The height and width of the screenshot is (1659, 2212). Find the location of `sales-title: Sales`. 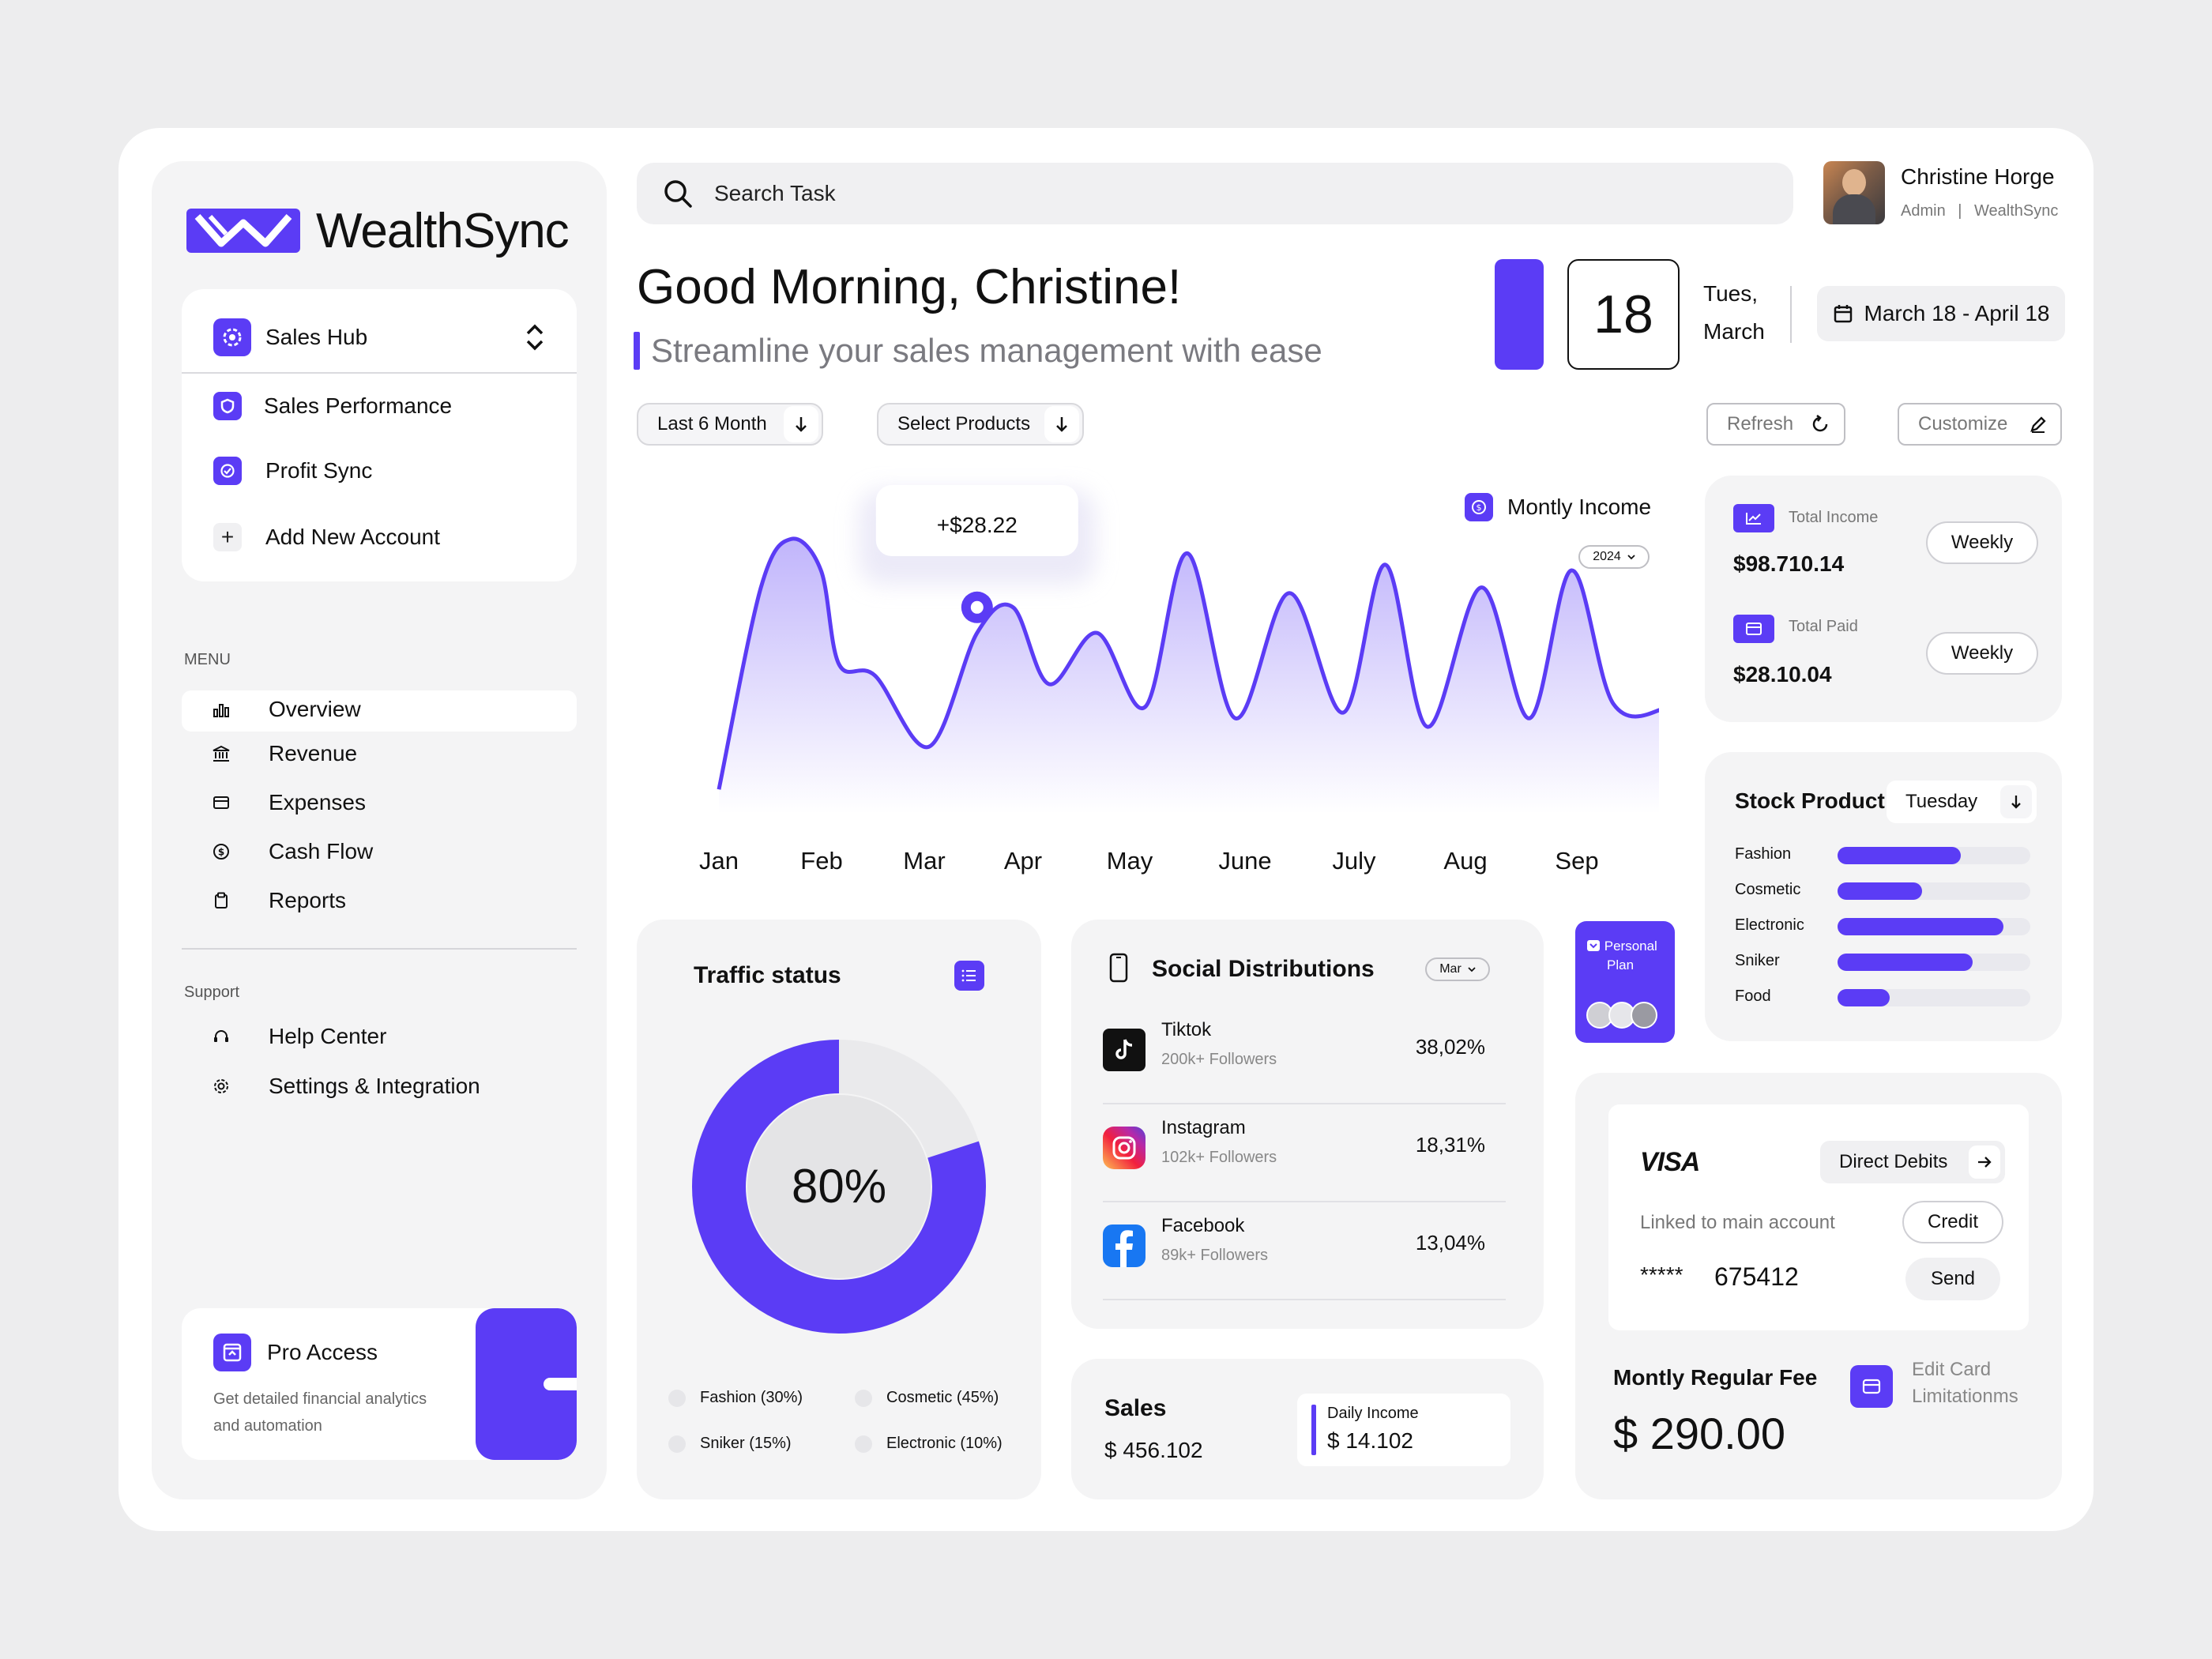

sales-title: Sales is located at coordinates (1135, 1408).